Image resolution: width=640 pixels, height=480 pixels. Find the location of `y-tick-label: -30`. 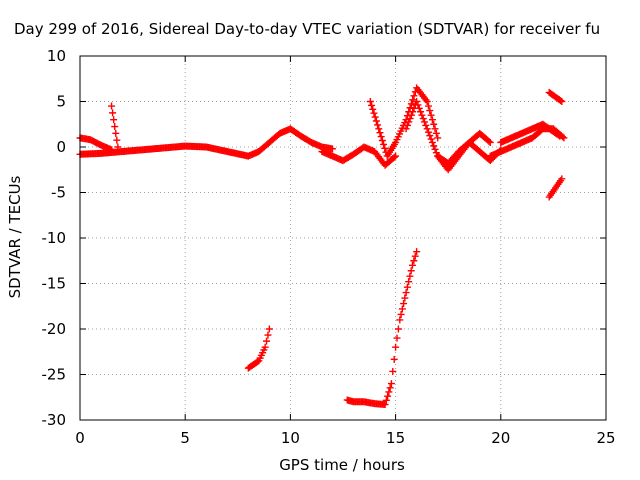

y-tick-label: -30 is located at coordinates (54, 420).